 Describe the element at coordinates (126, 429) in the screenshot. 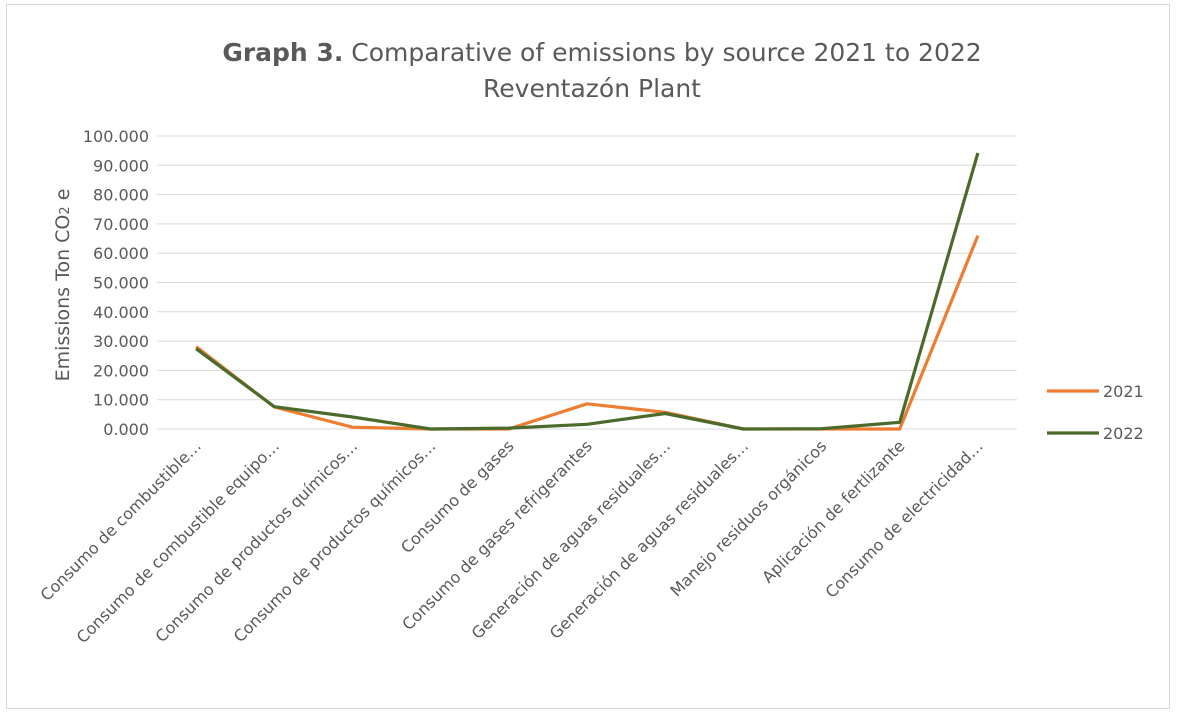

I see `y-tick-label: 0.000` at that location.